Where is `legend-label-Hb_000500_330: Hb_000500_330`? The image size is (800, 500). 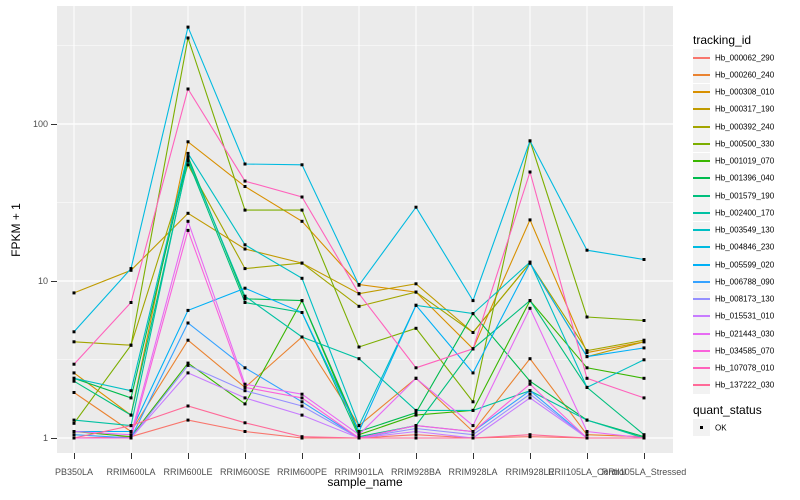 legend-label-Hb_000500_330: Hb_000500_330 is located at coordinates (745, 144).